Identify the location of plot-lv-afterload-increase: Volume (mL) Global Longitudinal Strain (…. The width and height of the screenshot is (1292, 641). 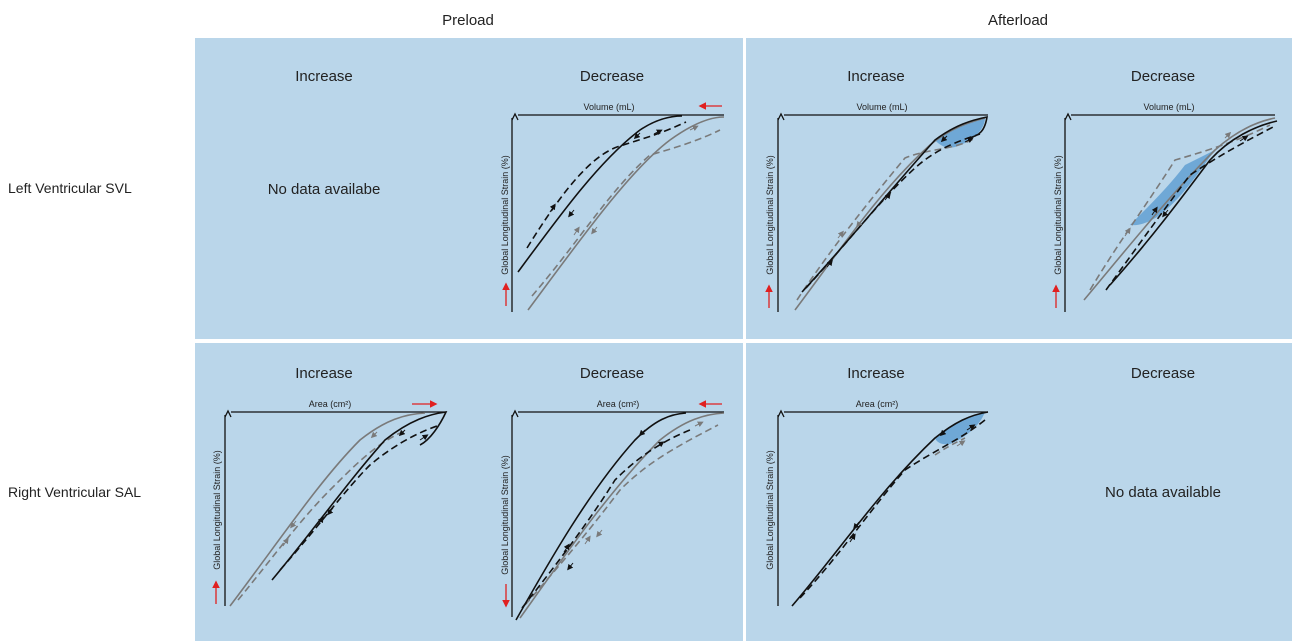
(876, 207).